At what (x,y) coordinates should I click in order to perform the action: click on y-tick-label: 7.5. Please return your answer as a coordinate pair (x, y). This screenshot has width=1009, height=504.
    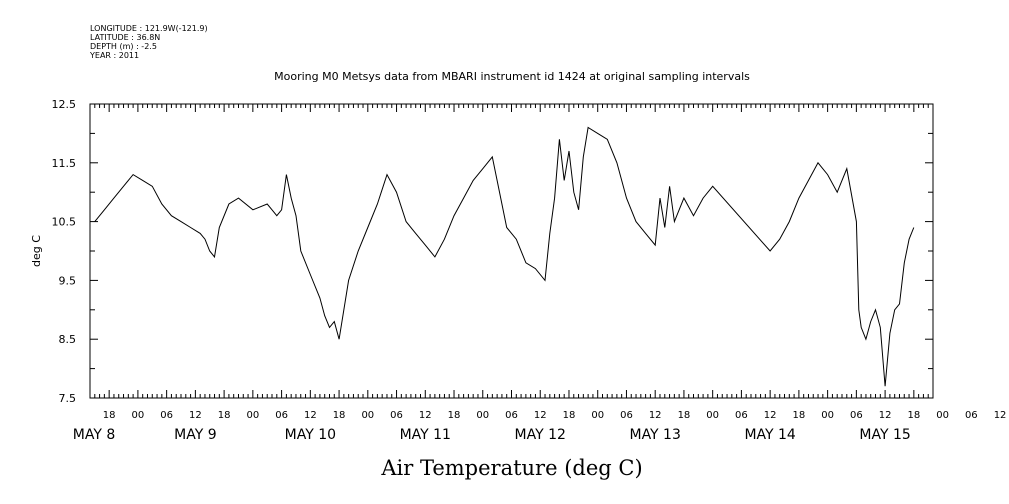
    Looking at the image, I should click on (68, 398).